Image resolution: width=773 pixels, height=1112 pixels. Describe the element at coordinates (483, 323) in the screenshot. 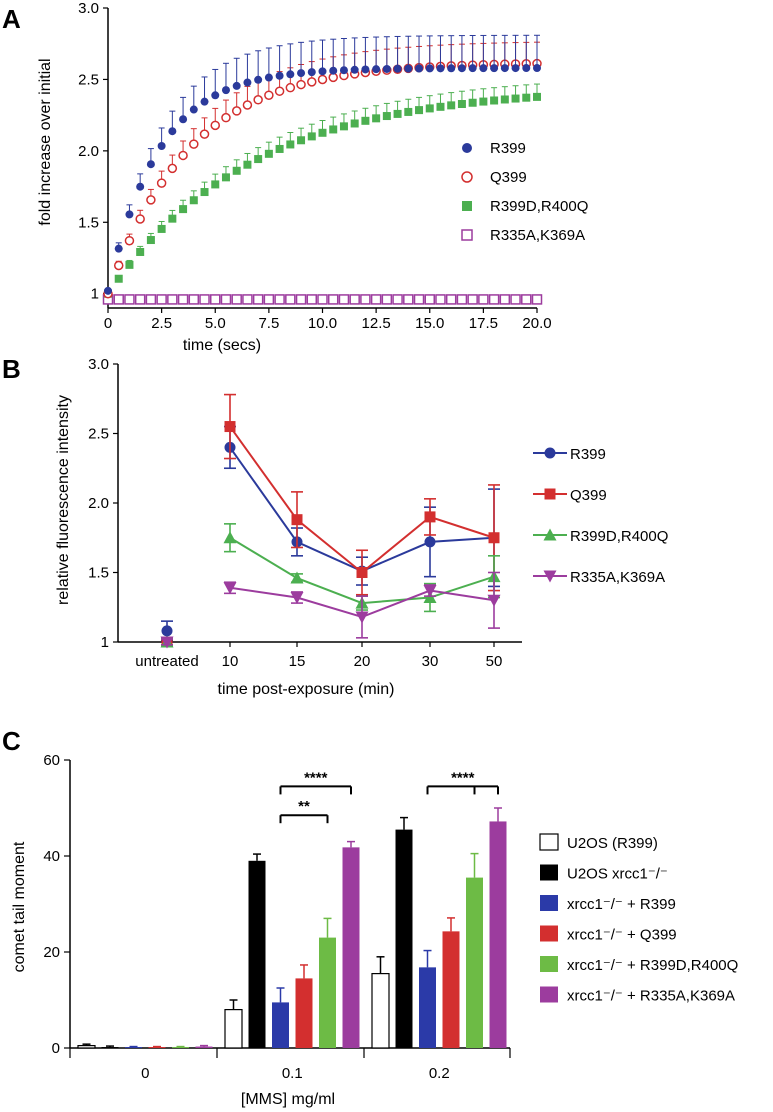

I see `chart-a-x-tick-label: 17.5` at that location.